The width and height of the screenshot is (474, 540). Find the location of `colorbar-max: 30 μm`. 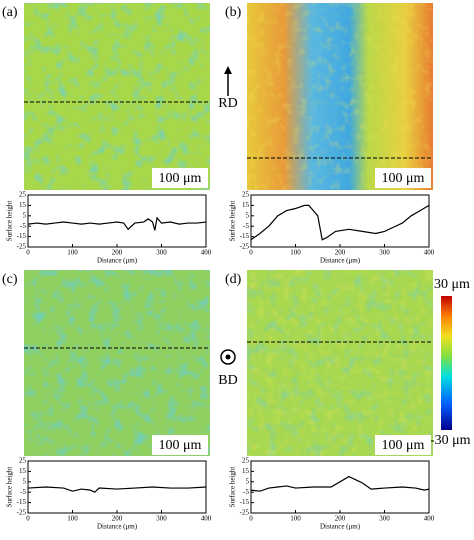

colorbar-max: 30 μm is located at coordinates (452, 284).